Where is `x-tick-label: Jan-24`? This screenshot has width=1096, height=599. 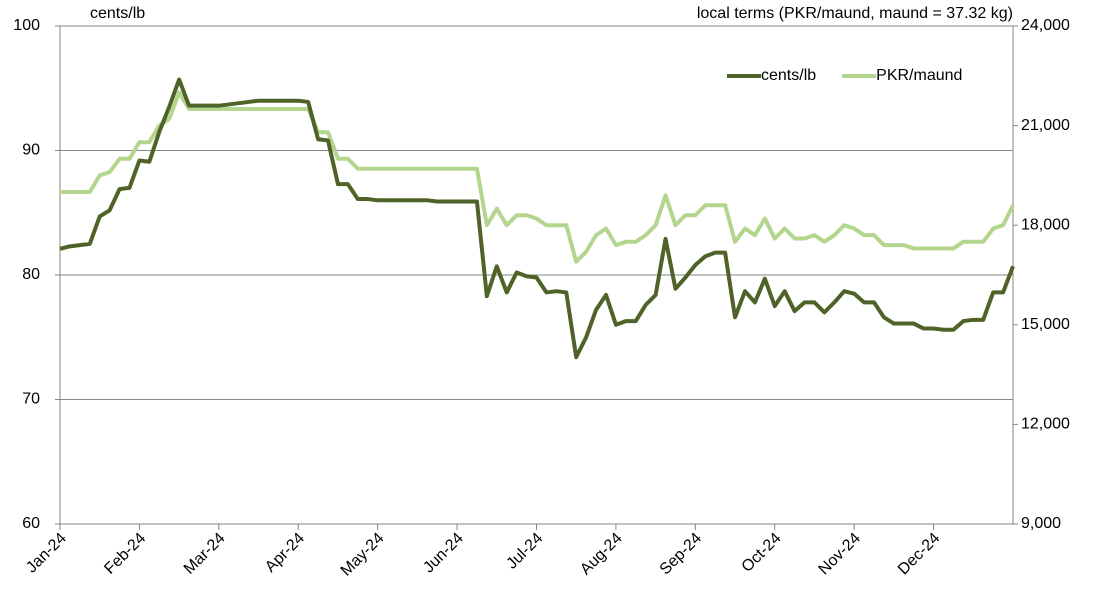 x-tick-label: Jan-24 is located at coordinates (46, 553).